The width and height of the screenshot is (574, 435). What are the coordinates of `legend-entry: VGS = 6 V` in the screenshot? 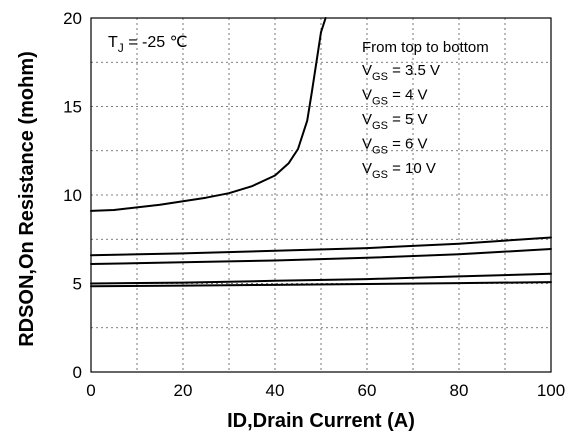 It's located at (395, 146).